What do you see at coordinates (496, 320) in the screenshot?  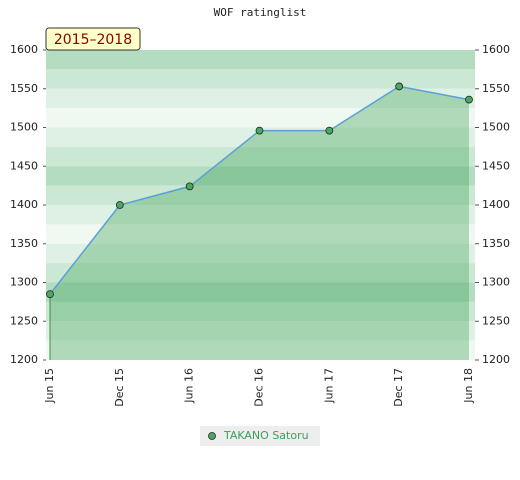 I see `y2-tick-label: 1250` at bounding box center [496, 320].